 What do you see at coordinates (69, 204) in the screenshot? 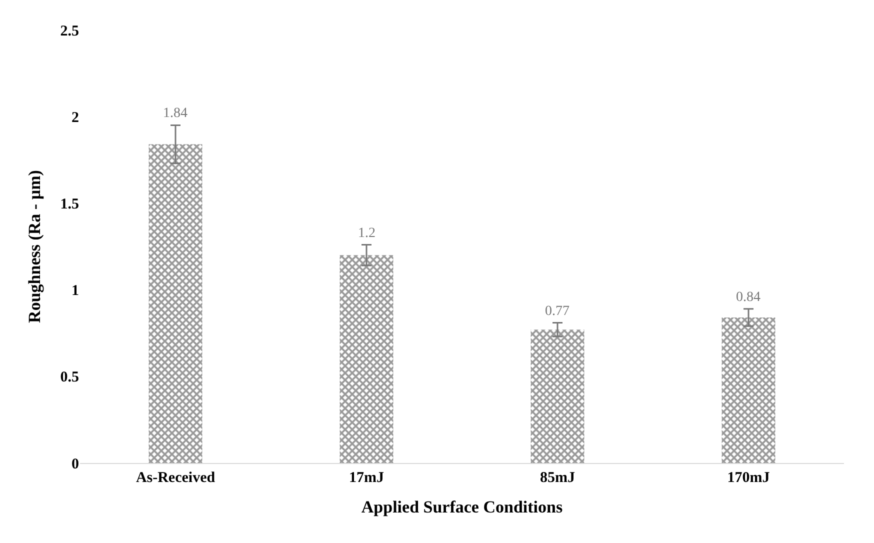
I see `y-tick-label: 1.5` at bounding box center [69, 204].